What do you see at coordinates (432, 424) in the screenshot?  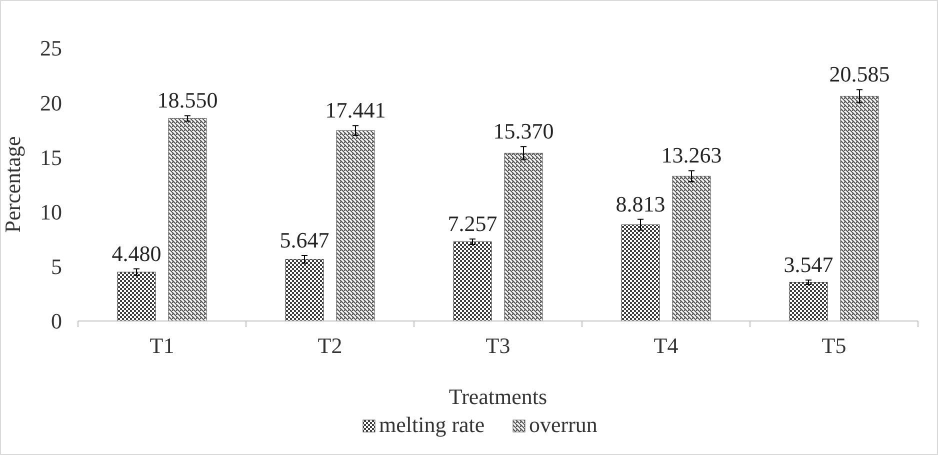 I see `legend-label: melting rate` at bounding box center [432, 424].